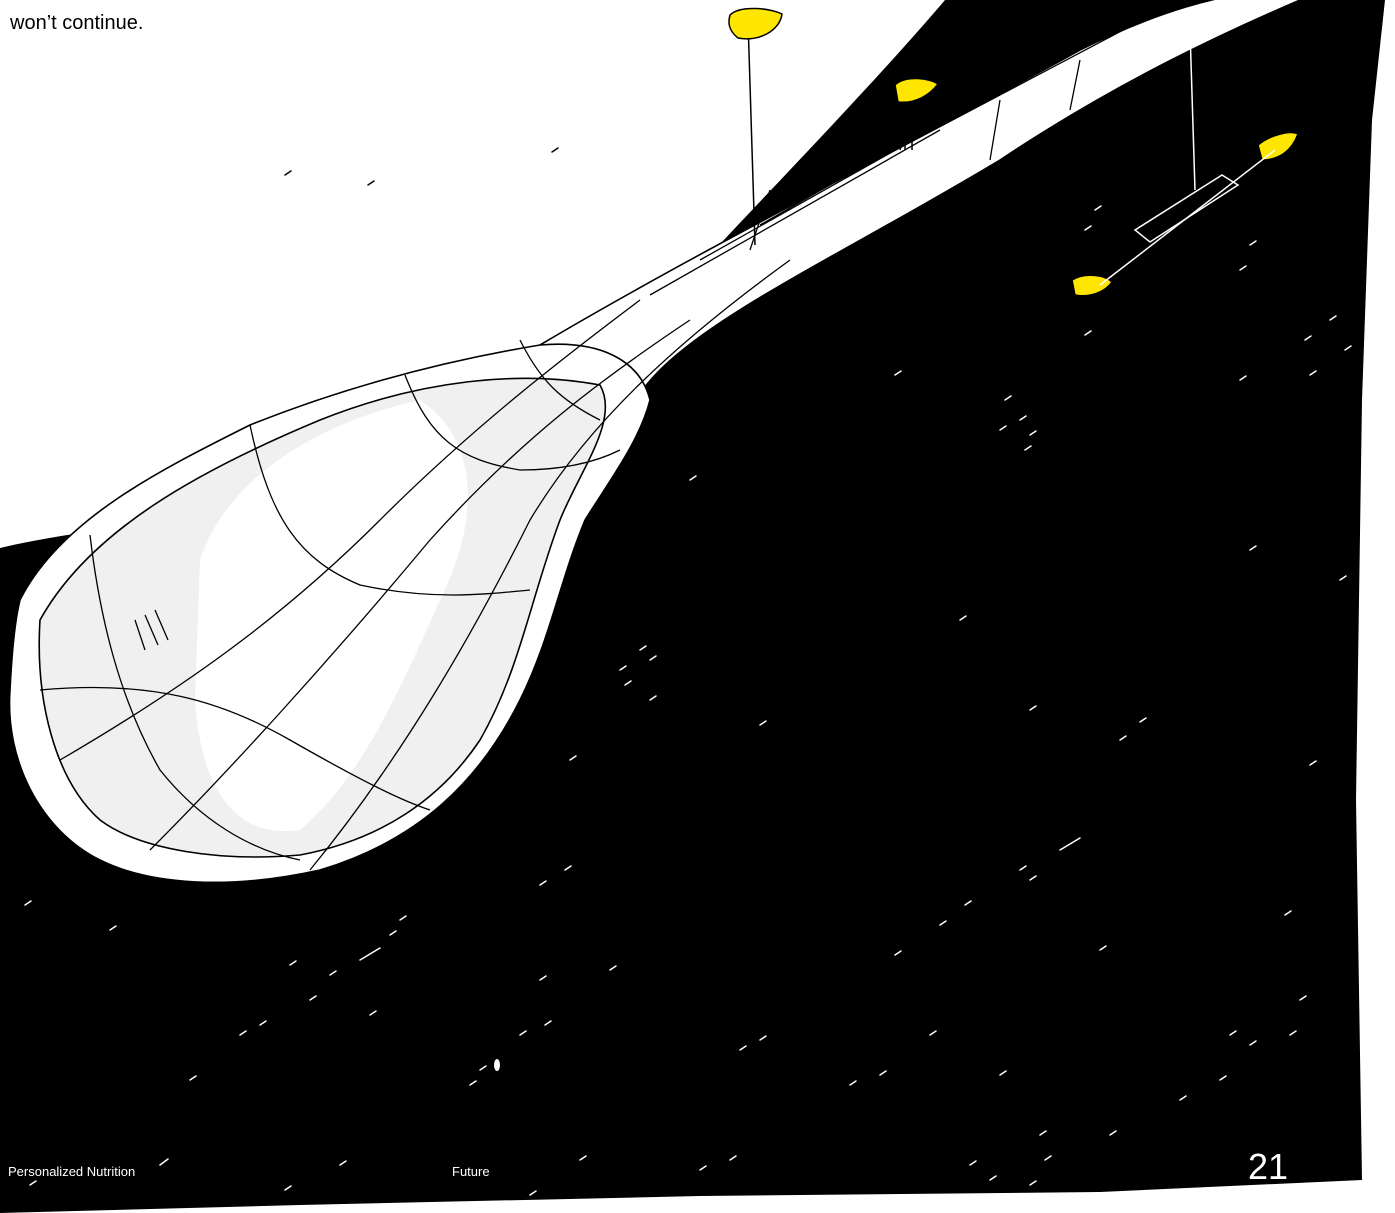  What do you see at coordinates (331, 616) in the screenshot?
I see `spoon-highlight` at bounding box center [331, 616].